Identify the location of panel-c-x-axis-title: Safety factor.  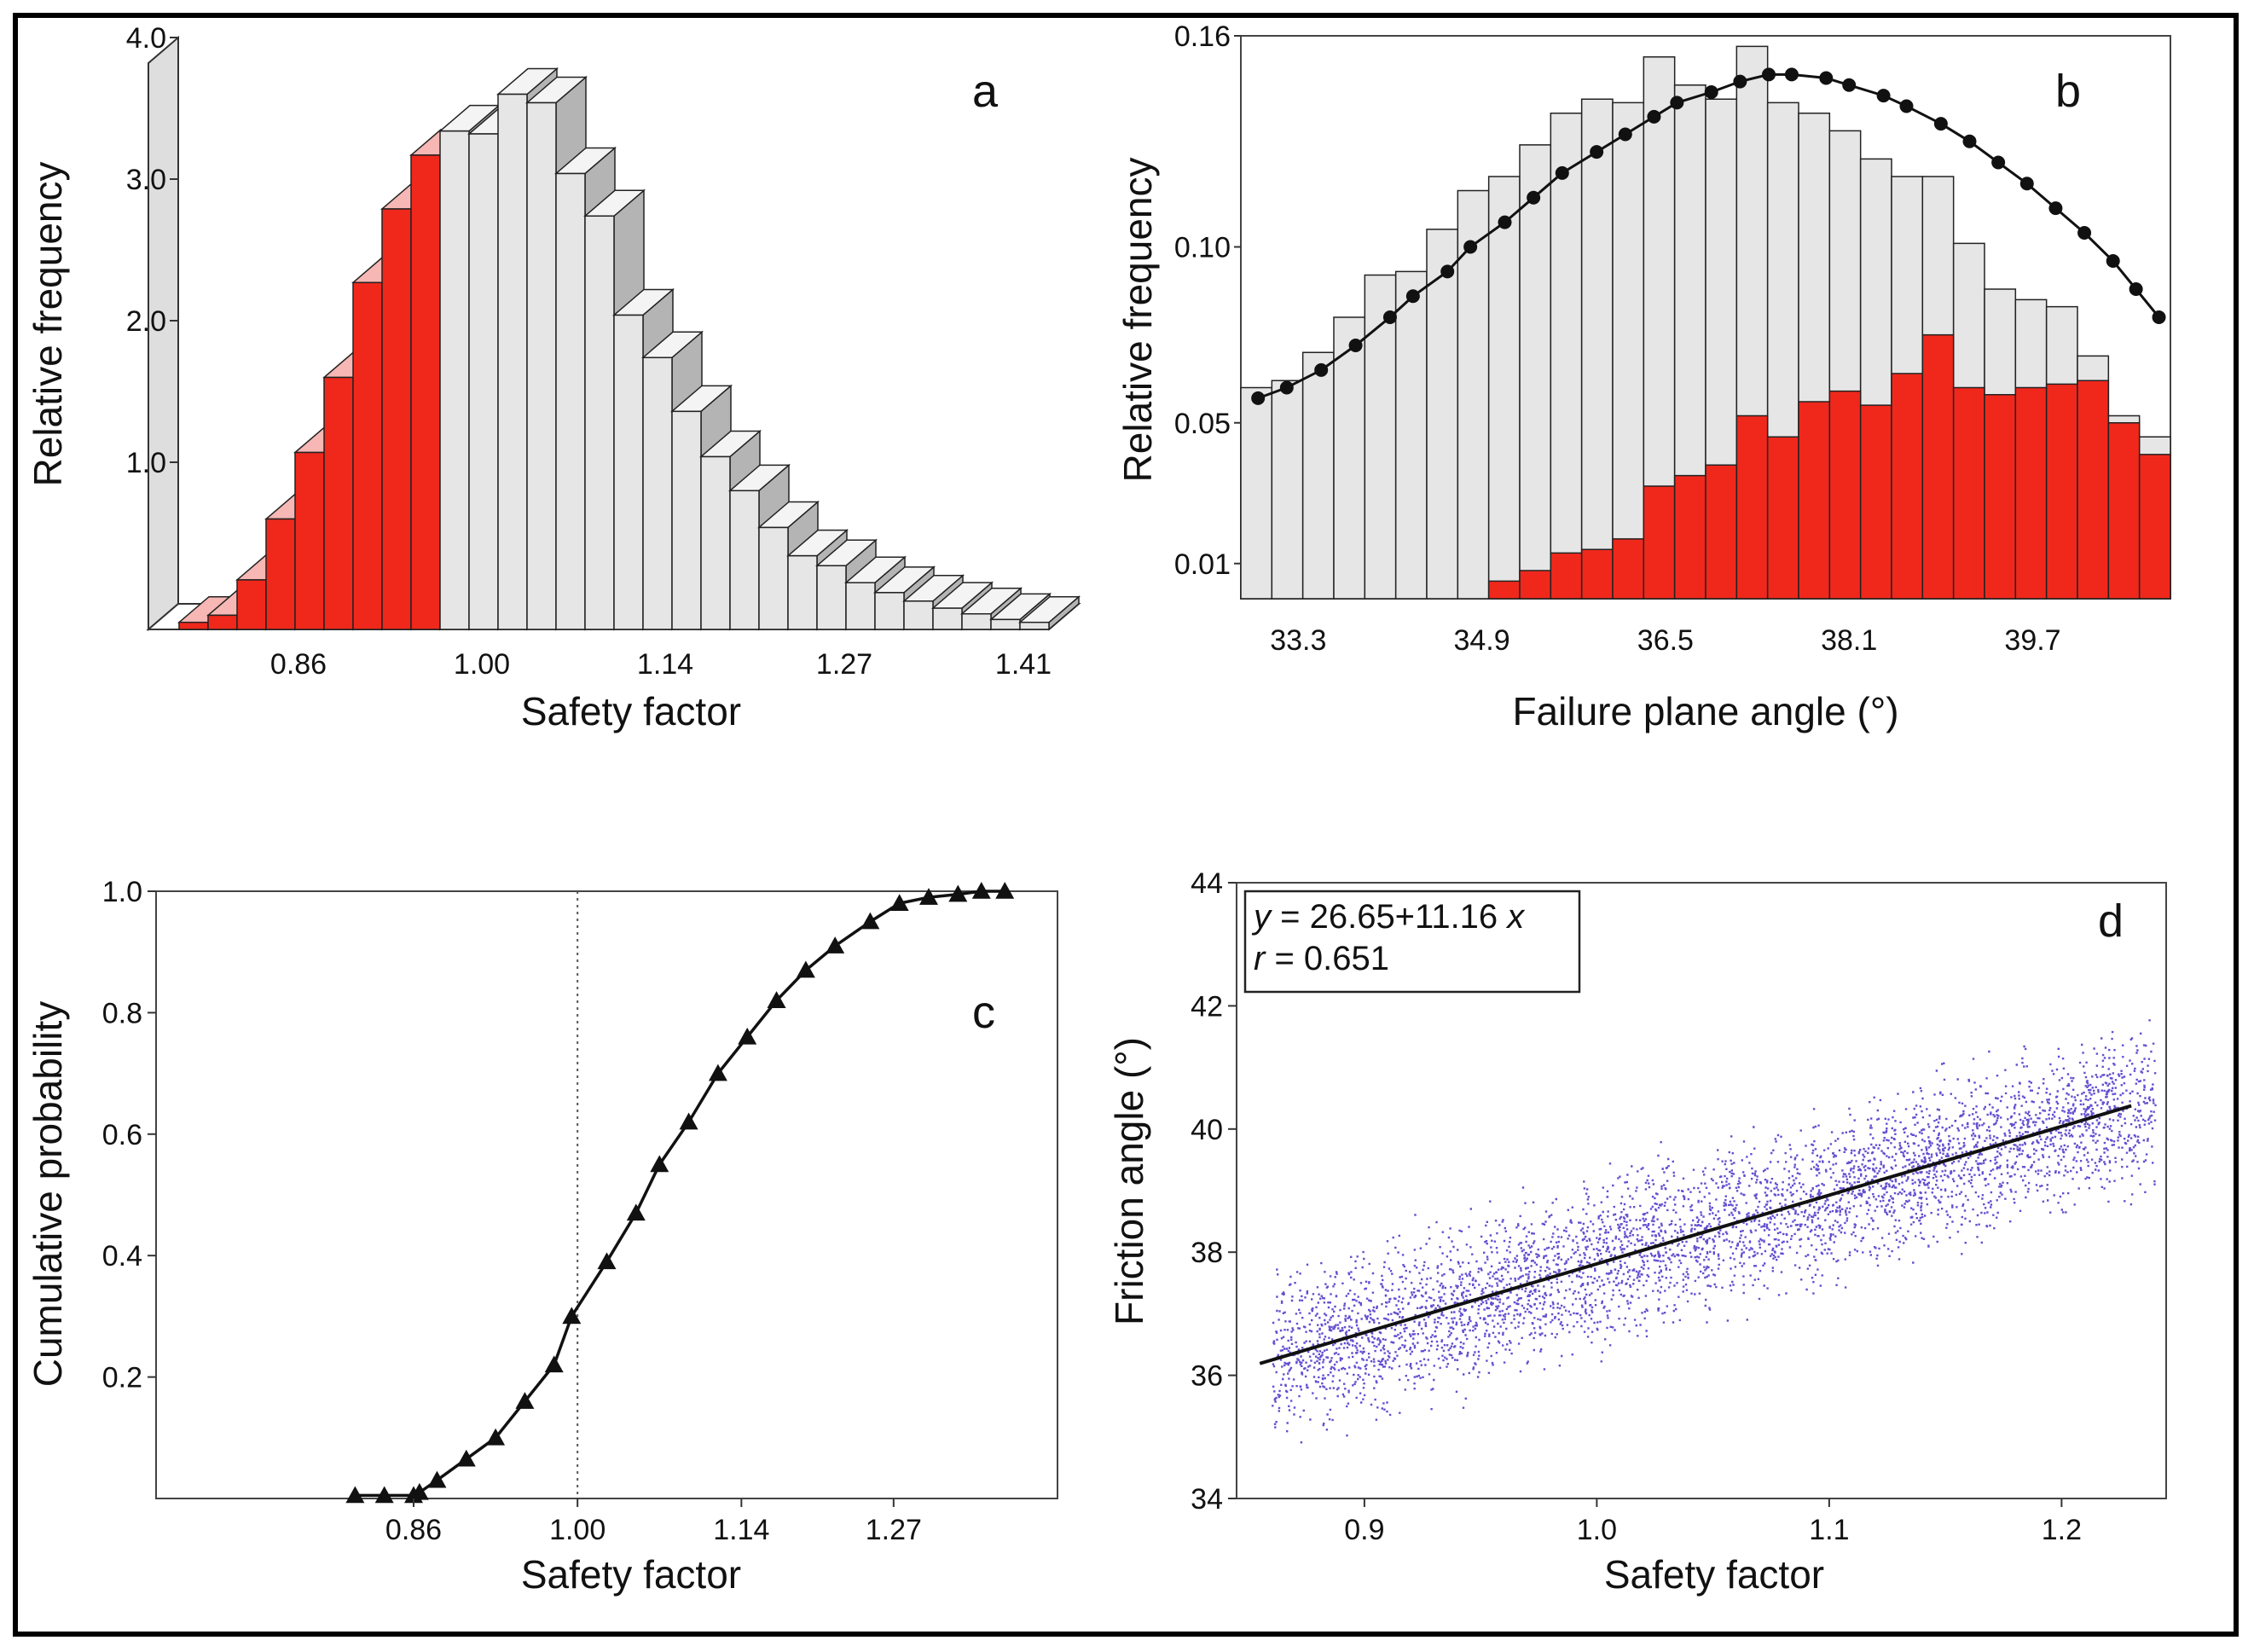
(631, 1574).